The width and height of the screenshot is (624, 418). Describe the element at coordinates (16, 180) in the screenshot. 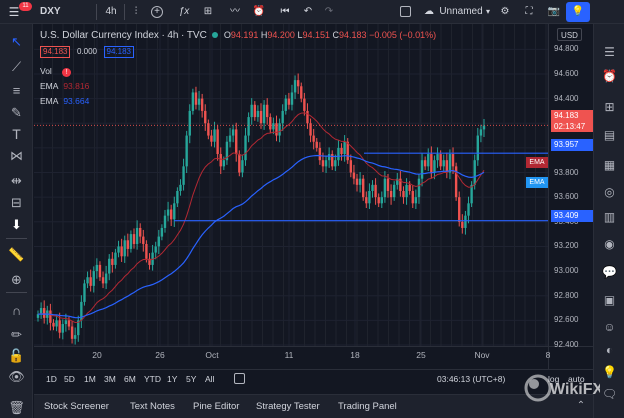

I see `measure-icon: ⇹` at that location.